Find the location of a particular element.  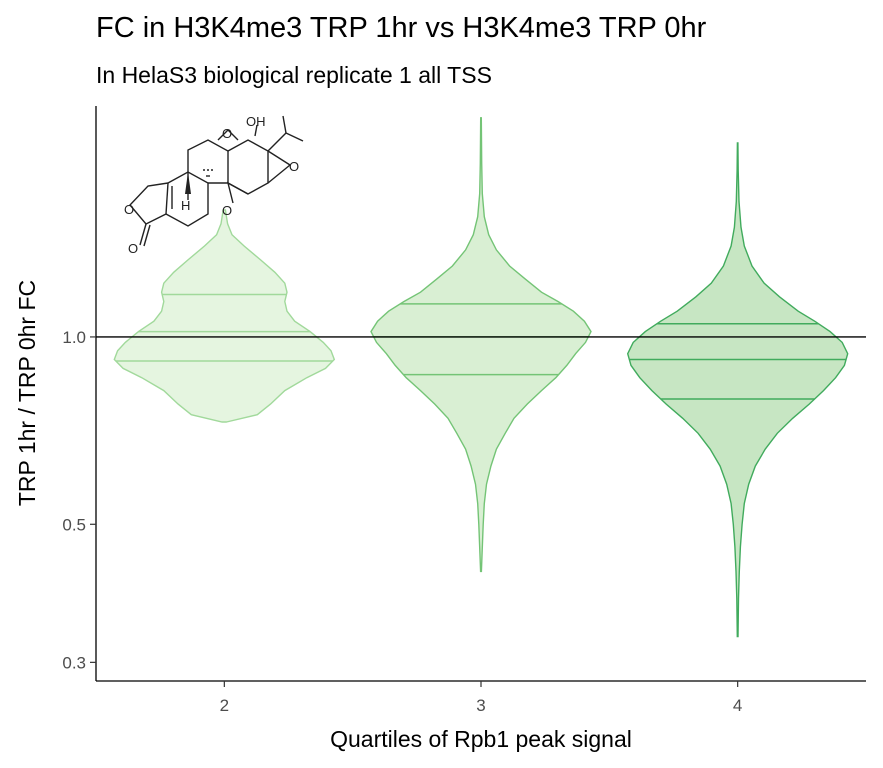

y-tick-label: 1.0 is located at coordinates (74, 337).